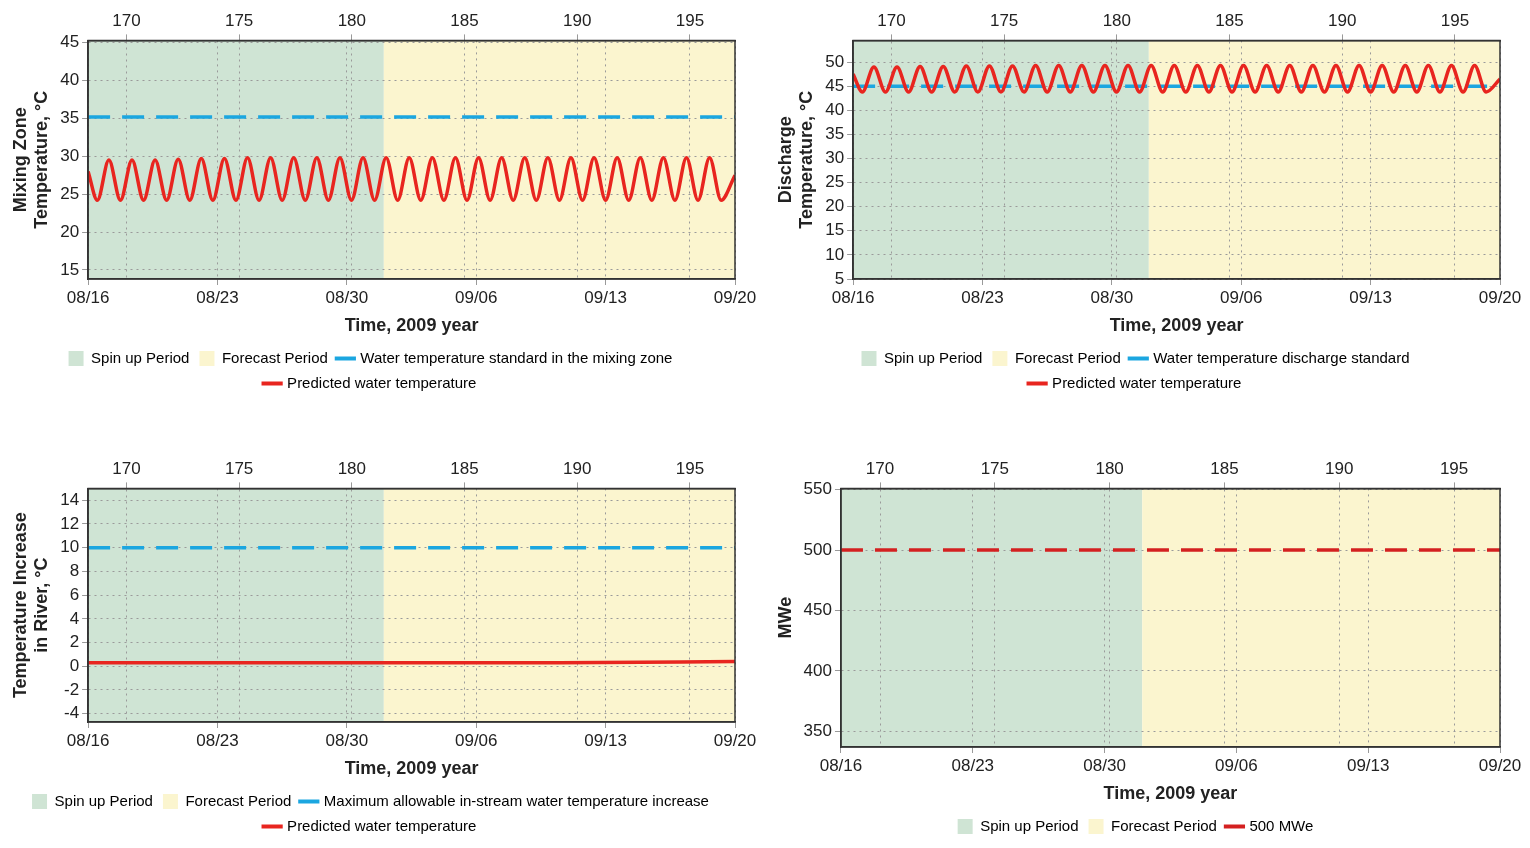  I want to click on legend-label: 500 MWe, so click(1281, 825).